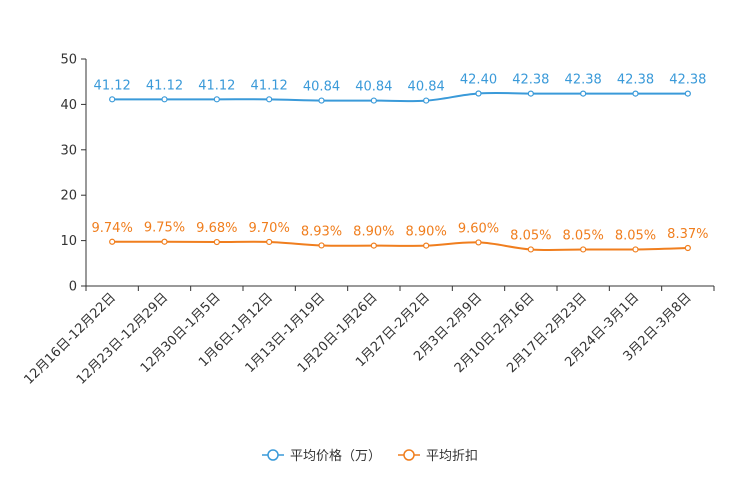 This screenshot has height=496, width=744. Describe the element at coordinates (687, 234) in the screenshot. I see `series-2-data-label: 8.37%` at that location.